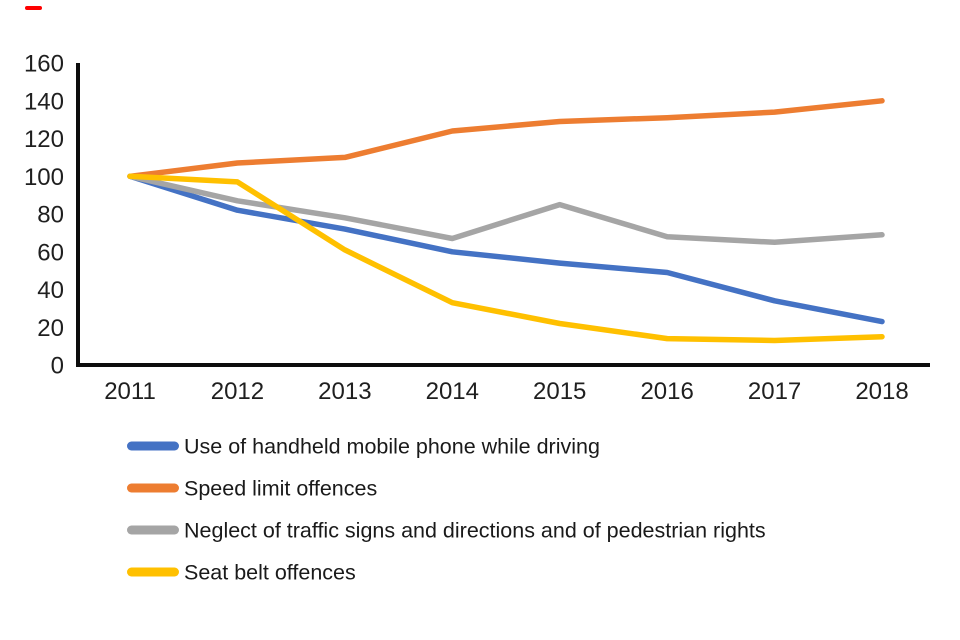 This screenshot has height=640, width=960. What do you see at coordinates (270, 573) in the screenshot?
I see `legend-label-3: Seat belt offences` at bounding box center [270, 573].